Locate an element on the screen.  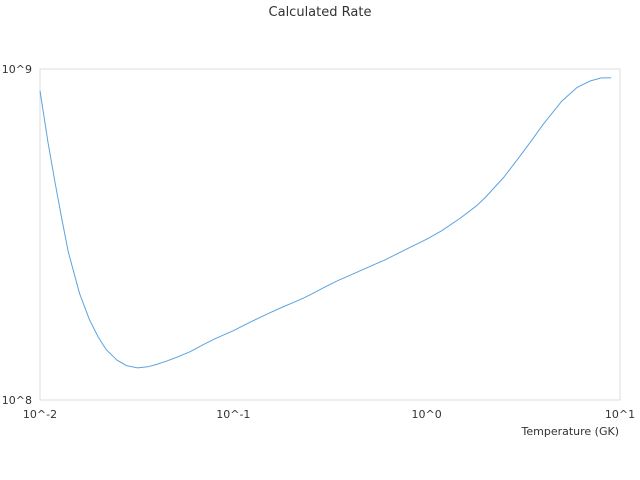
x-axis-ticks: 10^-2 10^-1 10^0 10^1 is located at coordinates (329, 414).